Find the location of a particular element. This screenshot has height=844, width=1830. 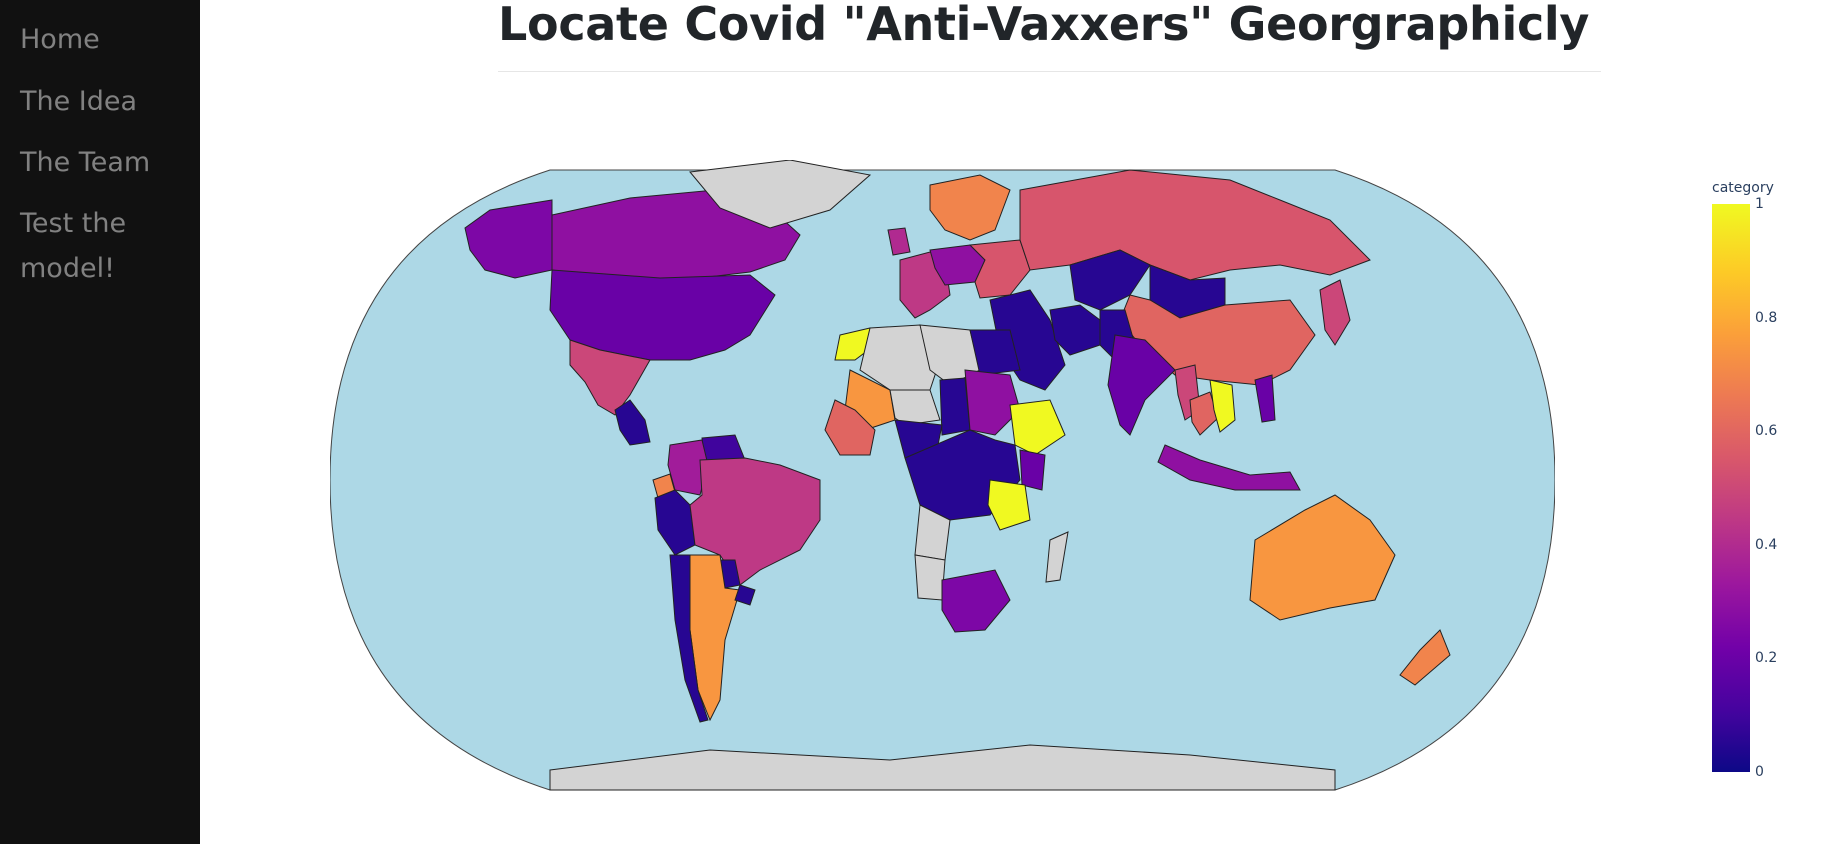

map-region-russia is located at coordinates (1195, 225).